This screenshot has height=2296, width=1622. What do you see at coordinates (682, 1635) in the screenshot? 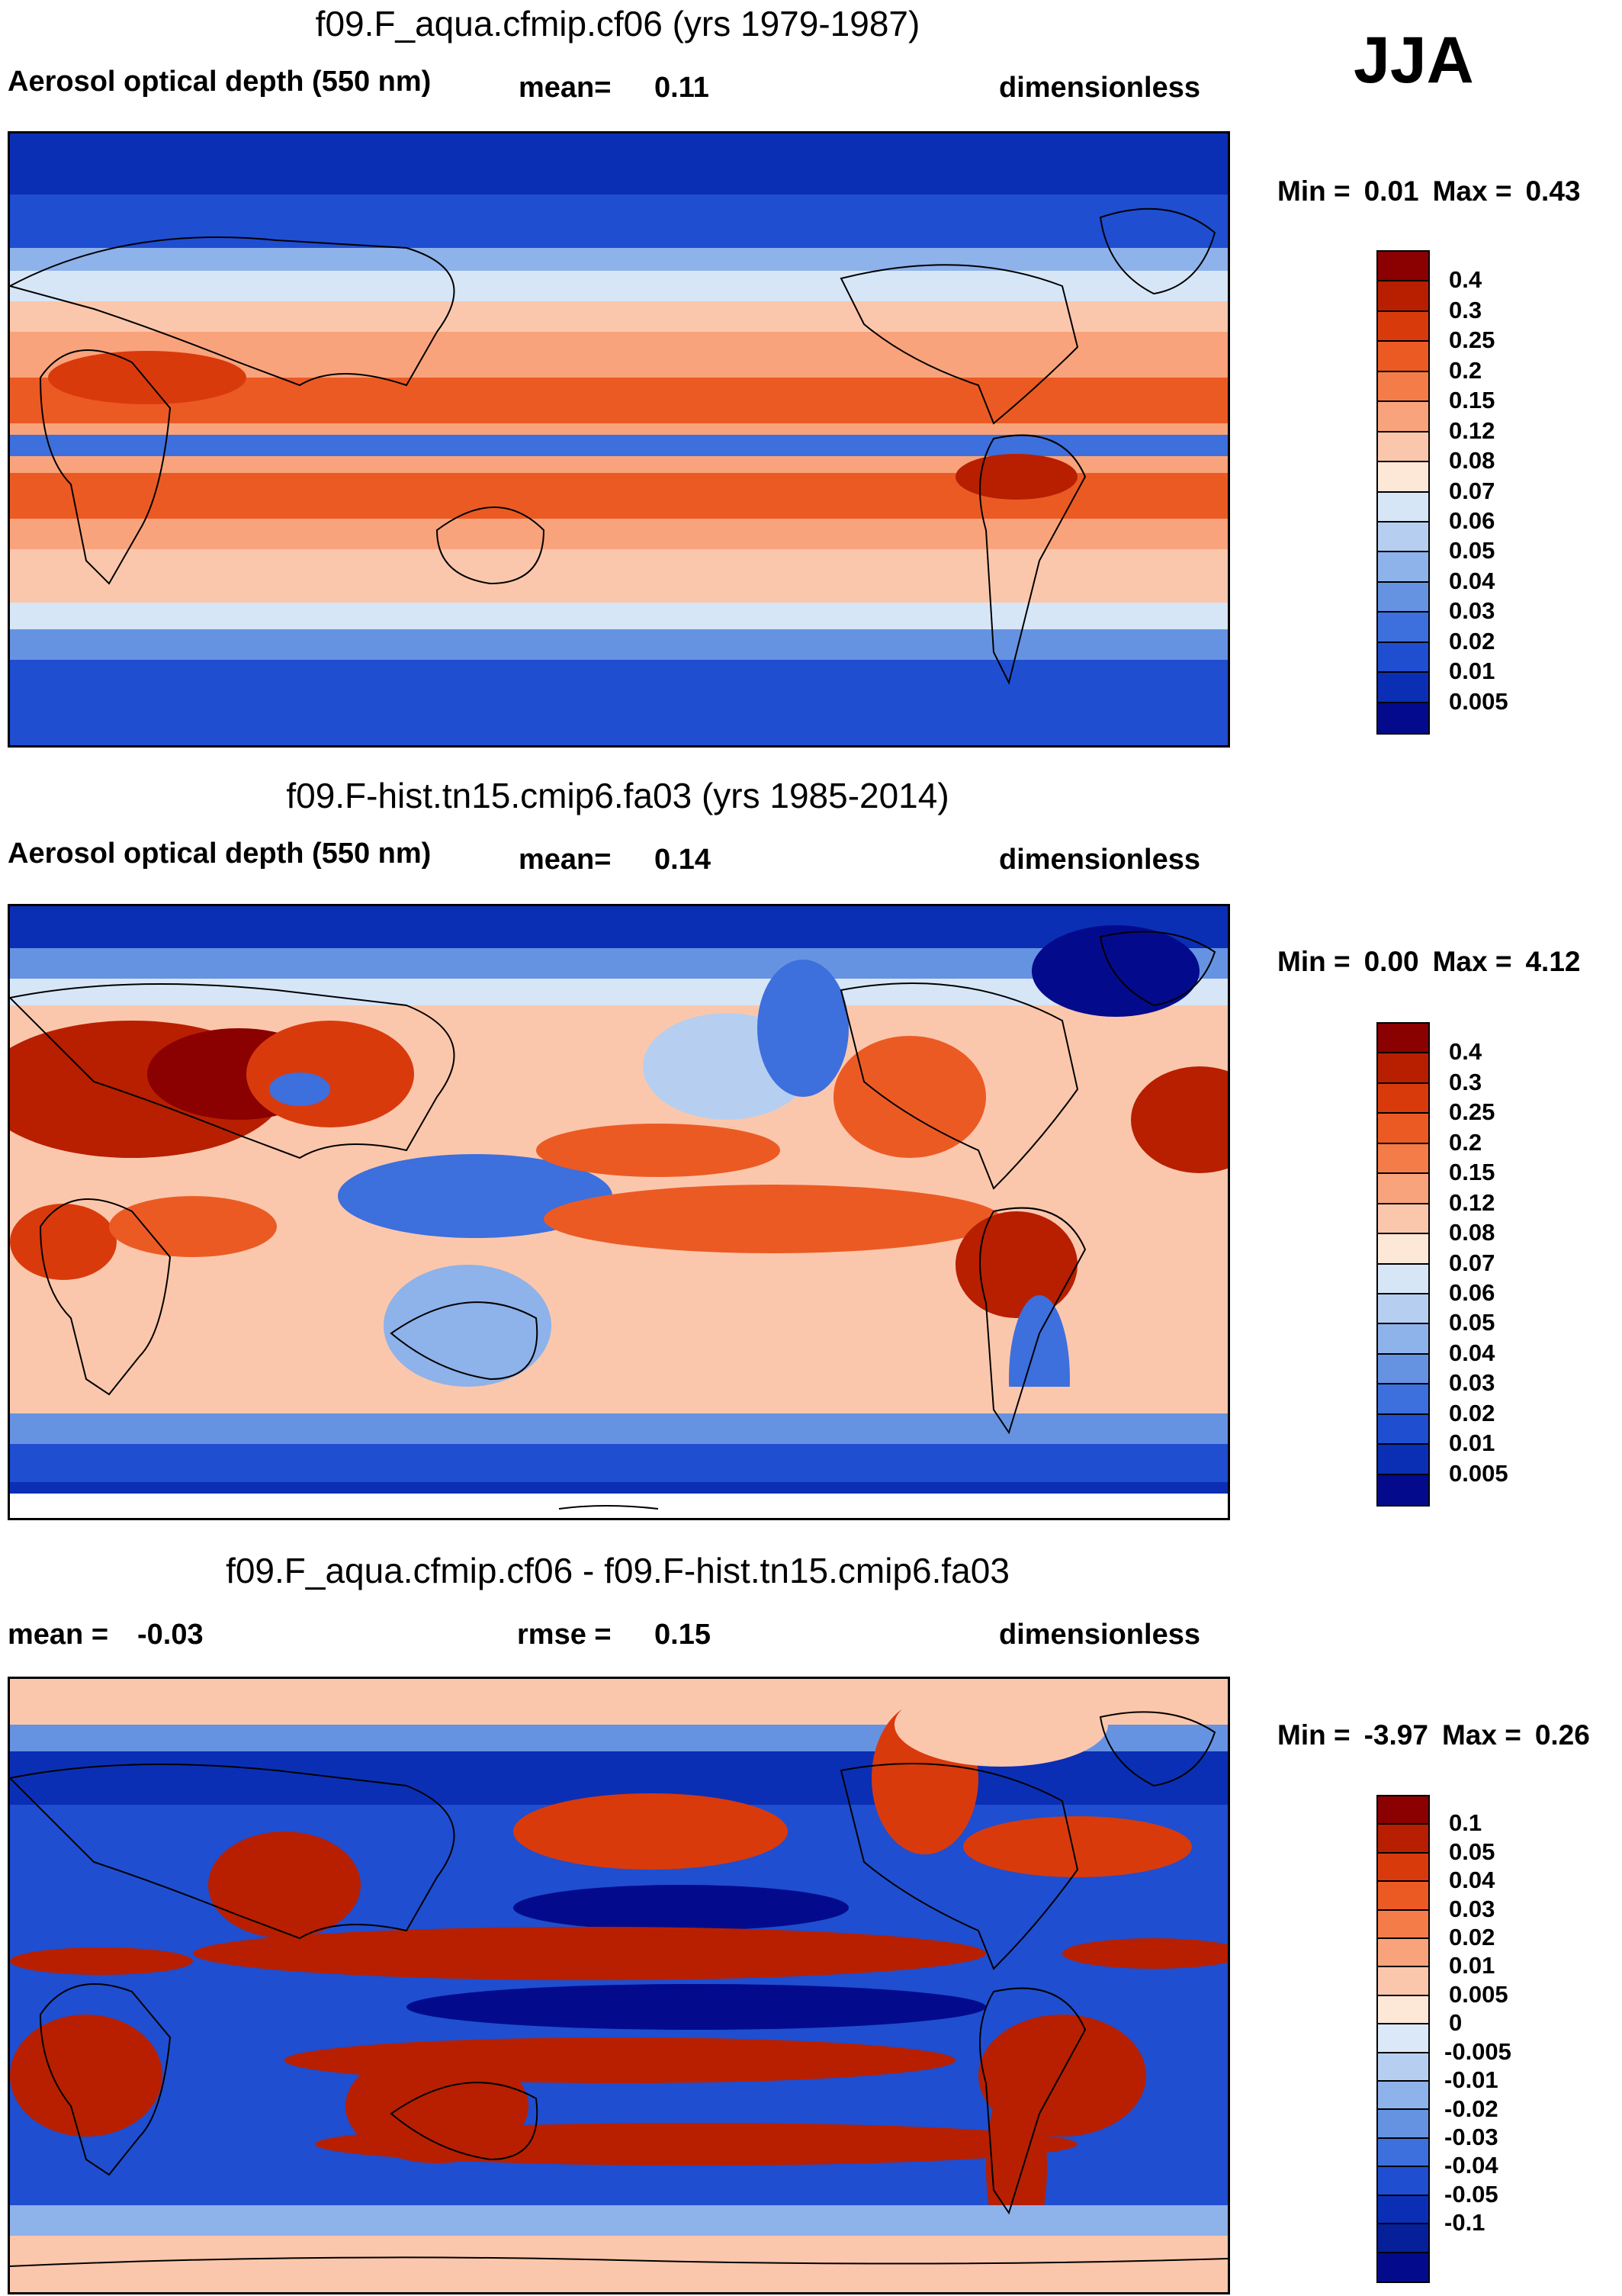
I see `rmse-value: 0.15` at bounding box center [682, 1635].